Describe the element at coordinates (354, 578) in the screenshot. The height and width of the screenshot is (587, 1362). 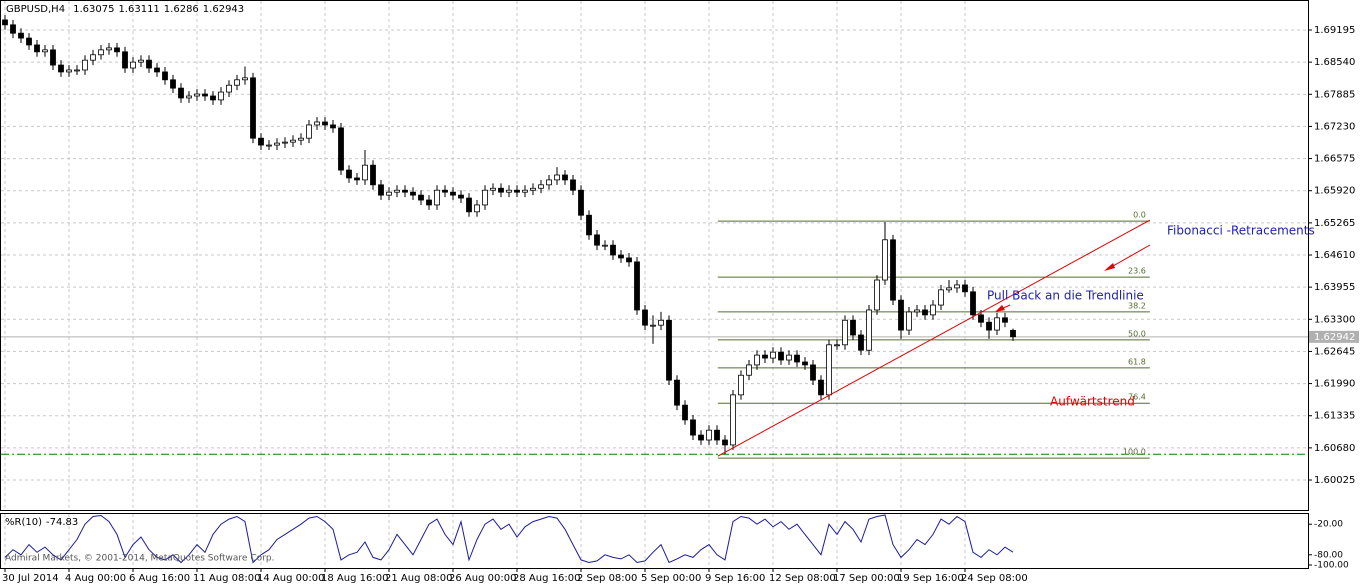
I see `x-tick-label: 18 Aug 16:00` at that location.